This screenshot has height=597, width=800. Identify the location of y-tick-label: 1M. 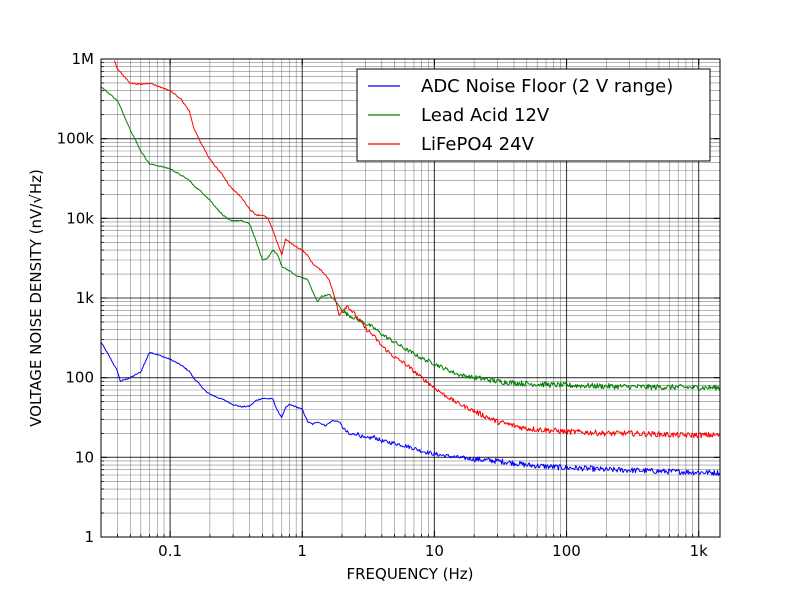
(83, 59).